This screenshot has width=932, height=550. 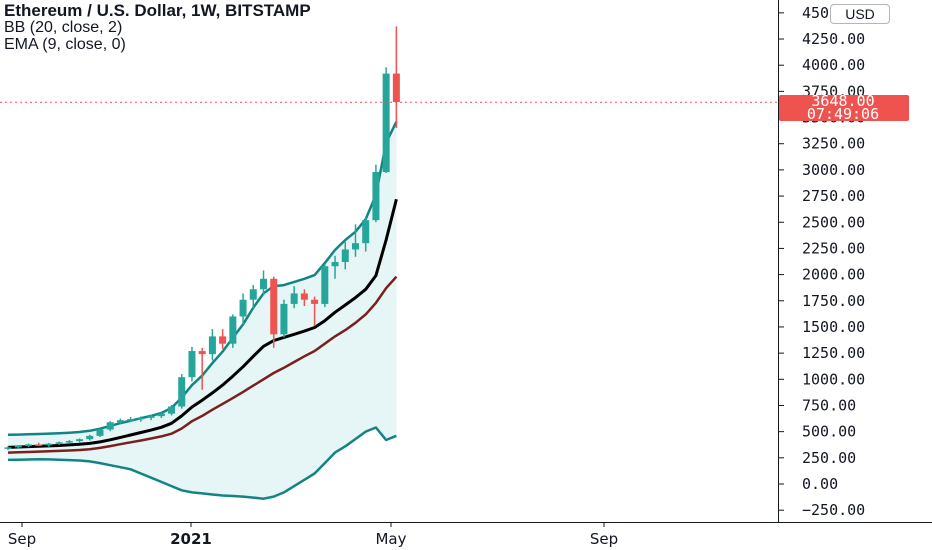 What do you see at coordinates (843, 101) in the screenshot?
I see `last-price-value: 3648.00` at bounding box center [843, 101].